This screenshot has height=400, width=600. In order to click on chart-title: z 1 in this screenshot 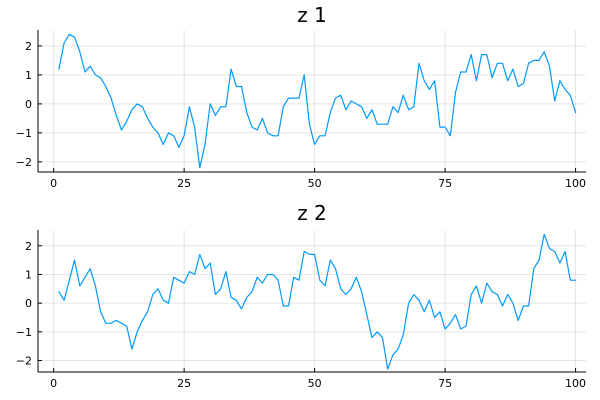, I will do `click(312, 15)`.